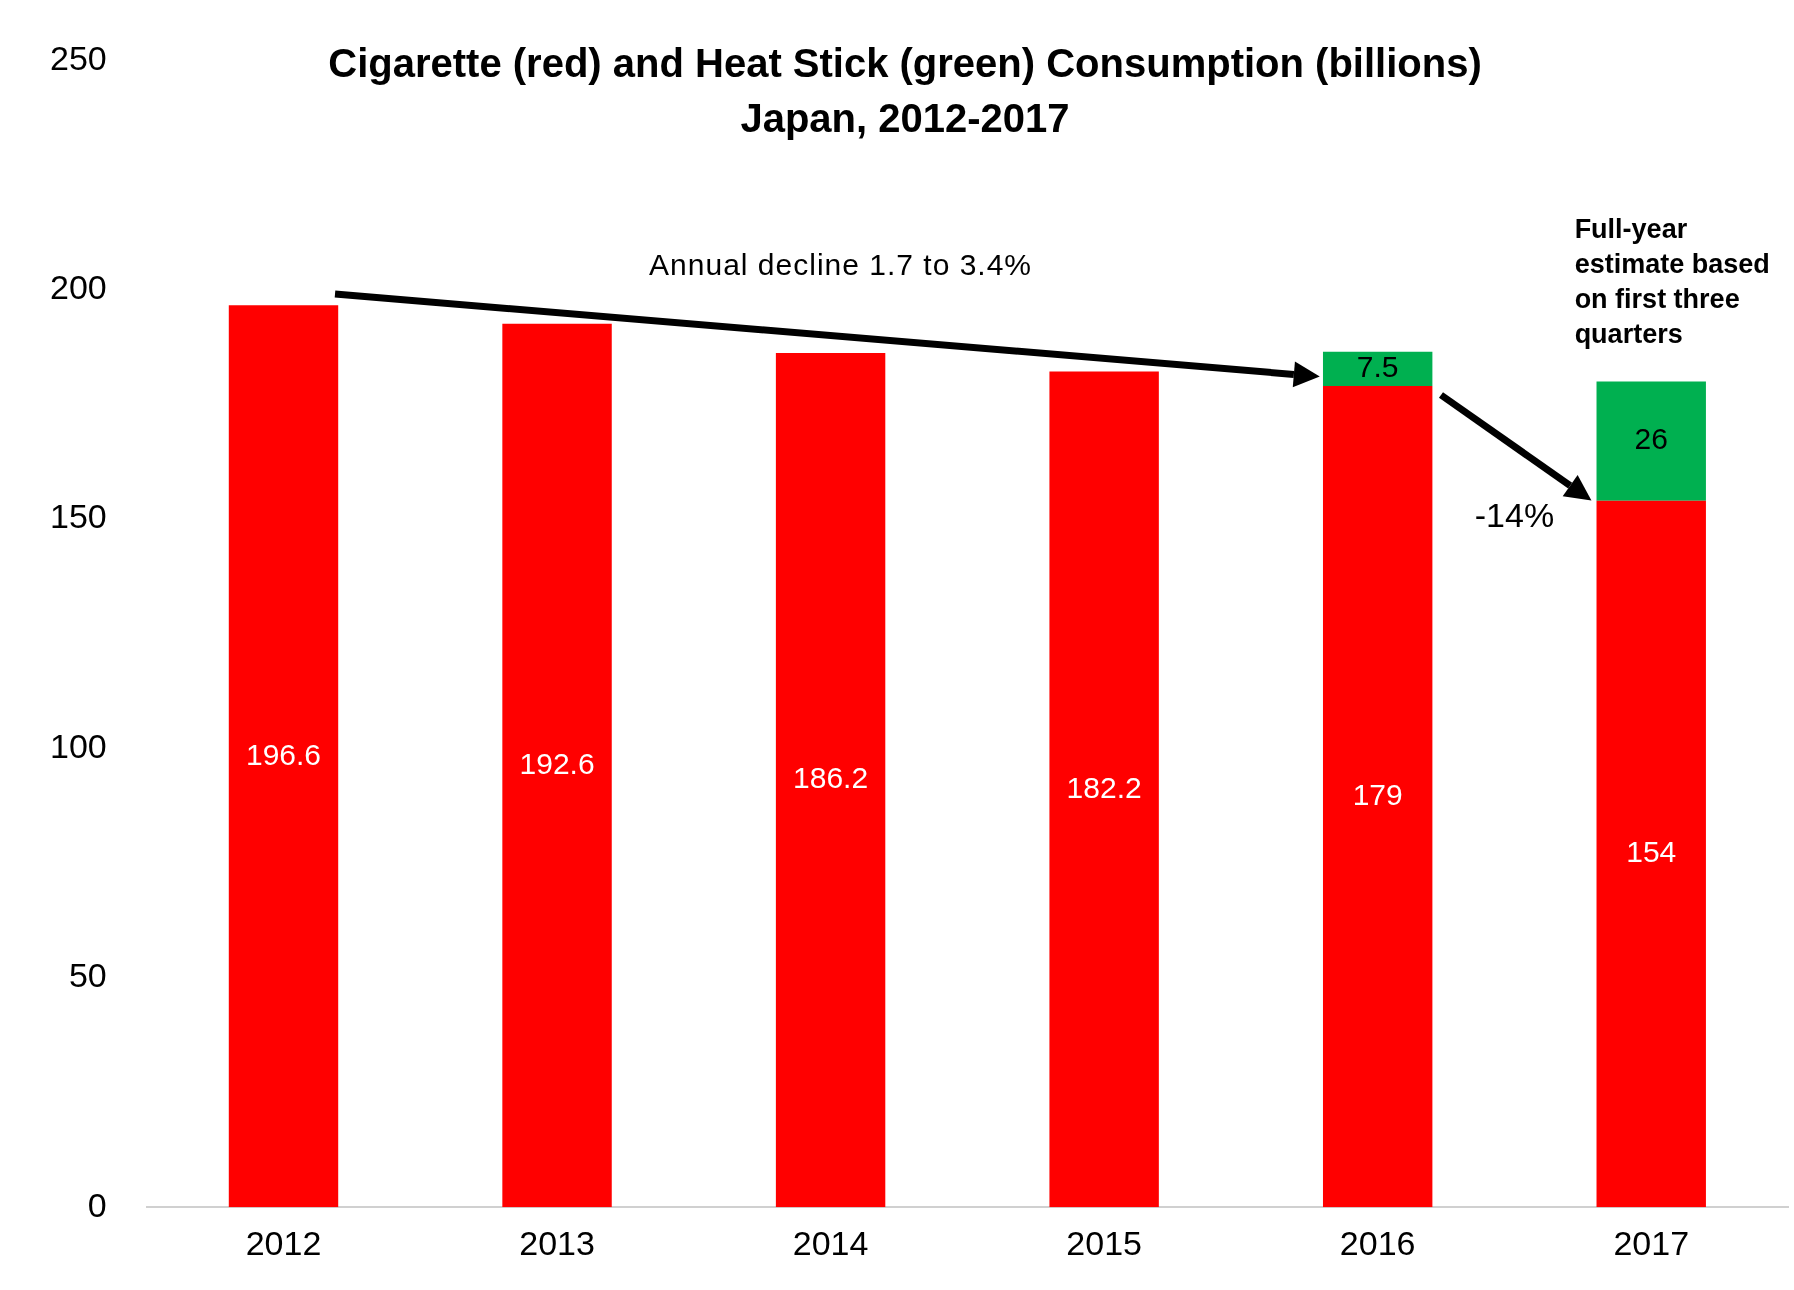  What do you see at coordinates (557, 763) in the screenshot?
I see `data-label: 192.6` at bounding box center [557, 763].